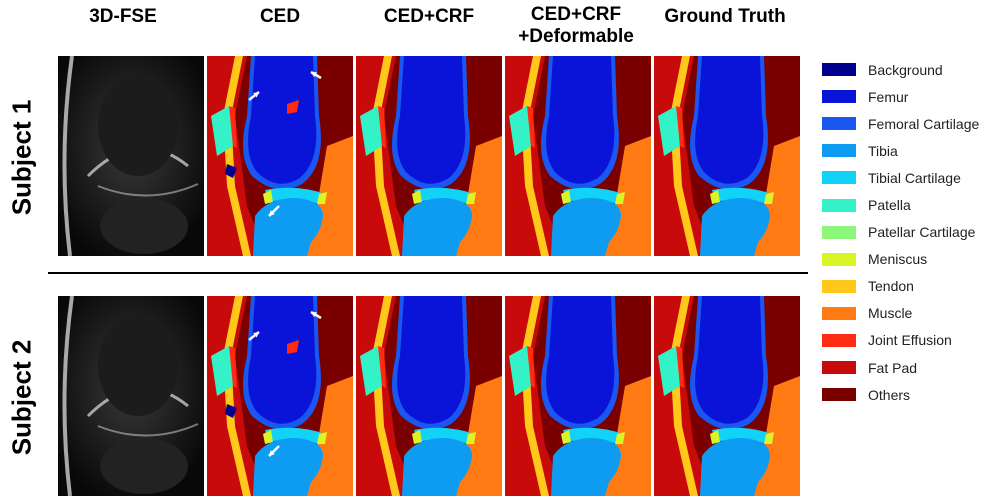 The width and height of the screenshot is (996, 498). I want to click on legend-item-muscle: Muscle, so click(900, 313).